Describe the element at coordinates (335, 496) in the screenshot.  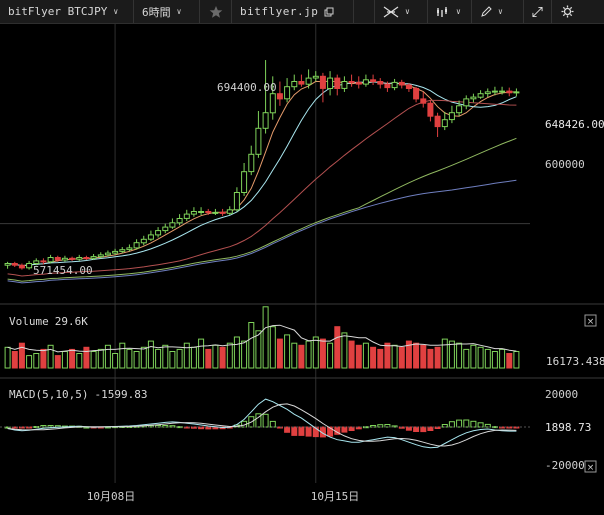
I see `x-tick-label: 10月15日` at that location.